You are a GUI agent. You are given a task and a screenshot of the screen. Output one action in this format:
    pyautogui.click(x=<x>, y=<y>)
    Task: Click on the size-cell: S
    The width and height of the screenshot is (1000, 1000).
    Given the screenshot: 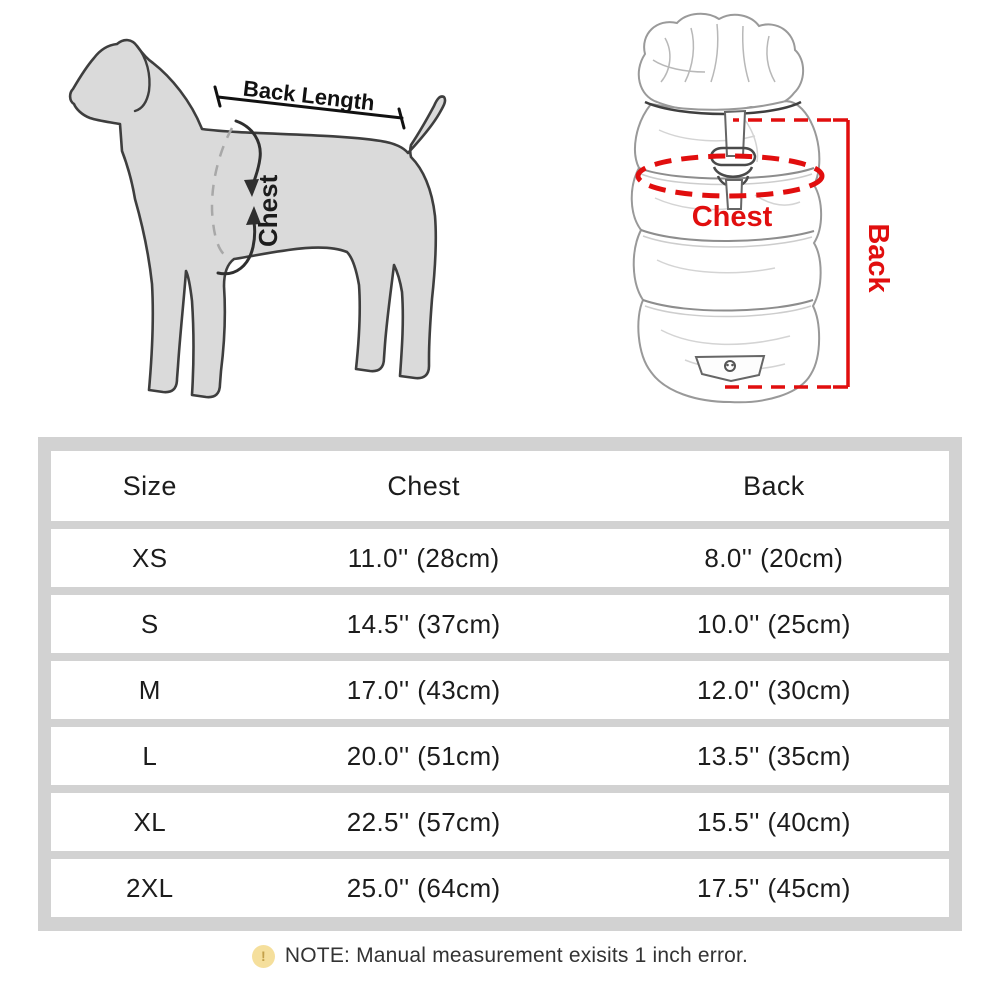 What is the action you would take?
    pyautogui.click(x=149, y=623)
    